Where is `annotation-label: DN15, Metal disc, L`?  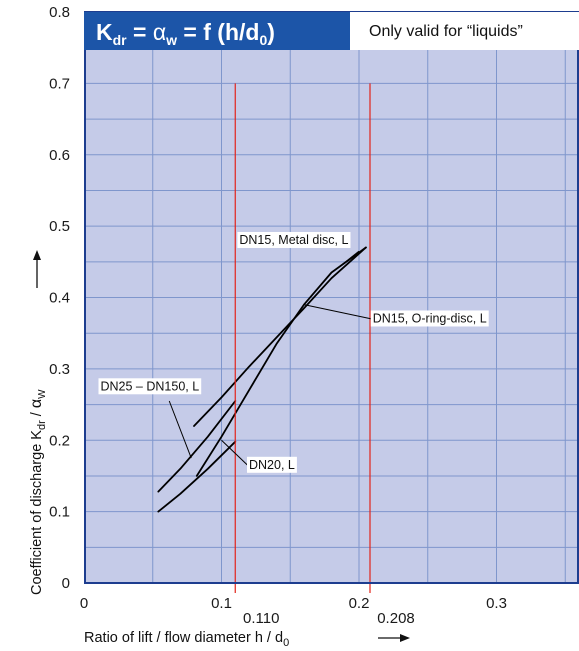
annotation-label: DN15, Metal disc, L is located at coordinates (293, 240).